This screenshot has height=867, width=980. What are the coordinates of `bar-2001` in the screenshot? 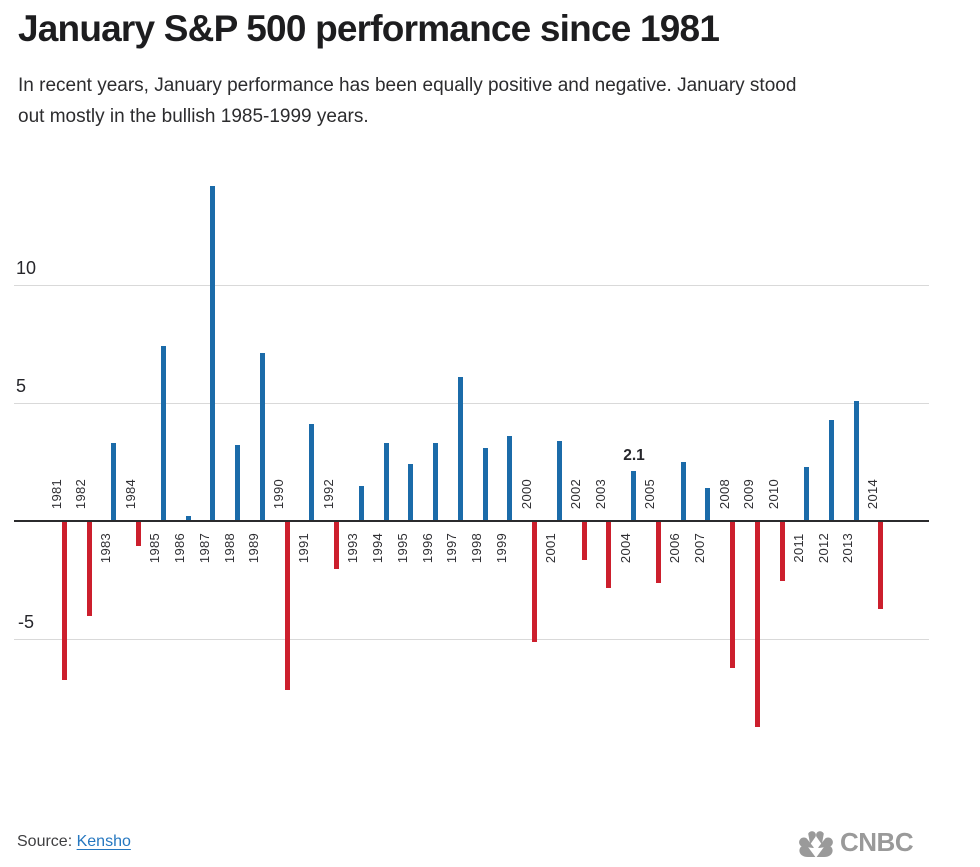 It's located at (559, 481).